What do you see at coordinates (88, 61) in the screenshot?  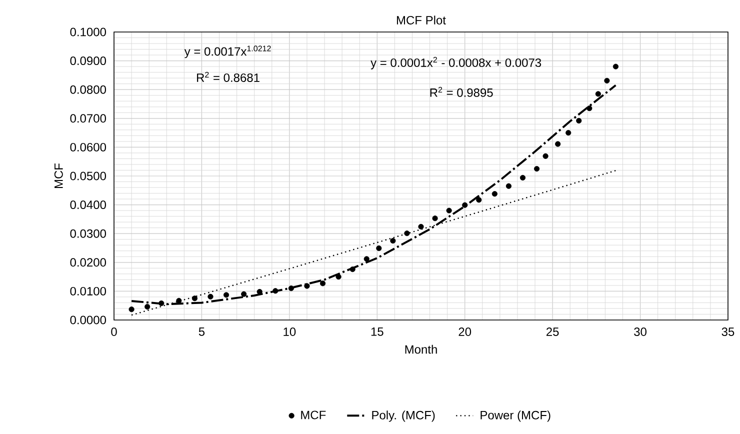 I see `y-tick-label: 0.0900` at bounding box center [88, 61].